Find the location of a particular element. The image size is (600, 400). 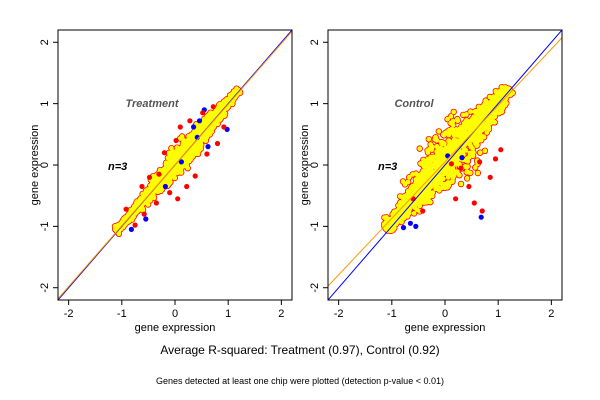

treatment-panel-title: Treatment is located at coordinates (153, 104).